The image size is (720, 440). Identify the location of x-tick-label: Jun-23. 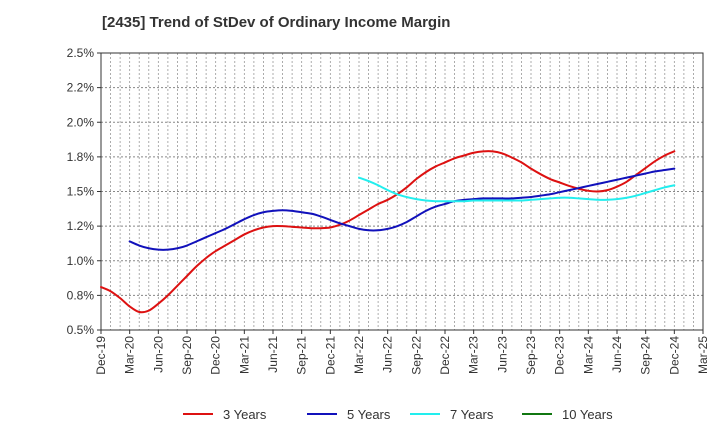
(502, 354).